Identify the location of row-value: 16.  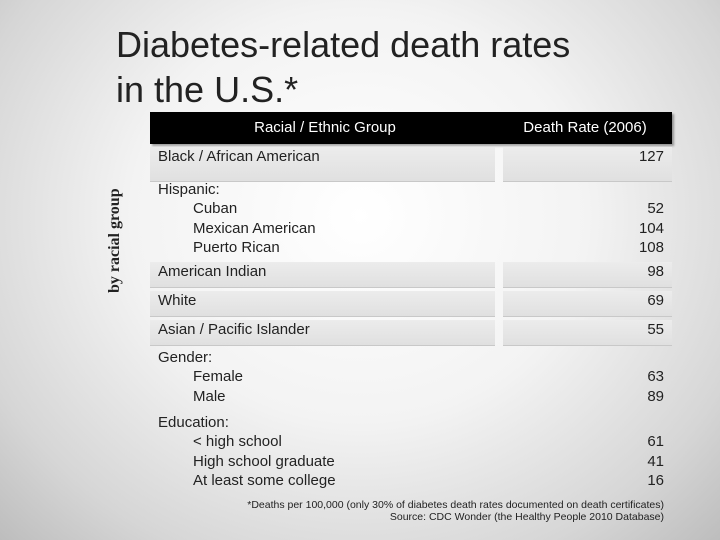
(655, 480).